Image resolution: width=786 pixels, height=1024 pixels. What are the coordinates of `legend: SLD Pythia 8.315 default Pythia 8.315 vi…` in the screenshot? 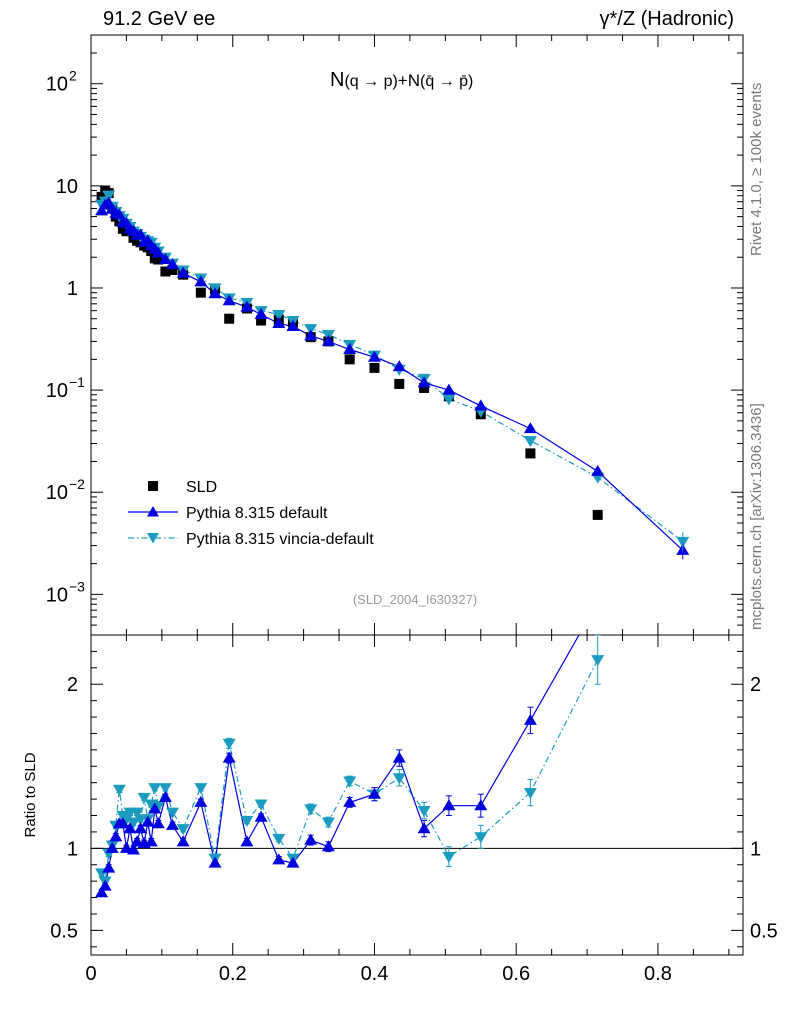 It's located at (251, 513).